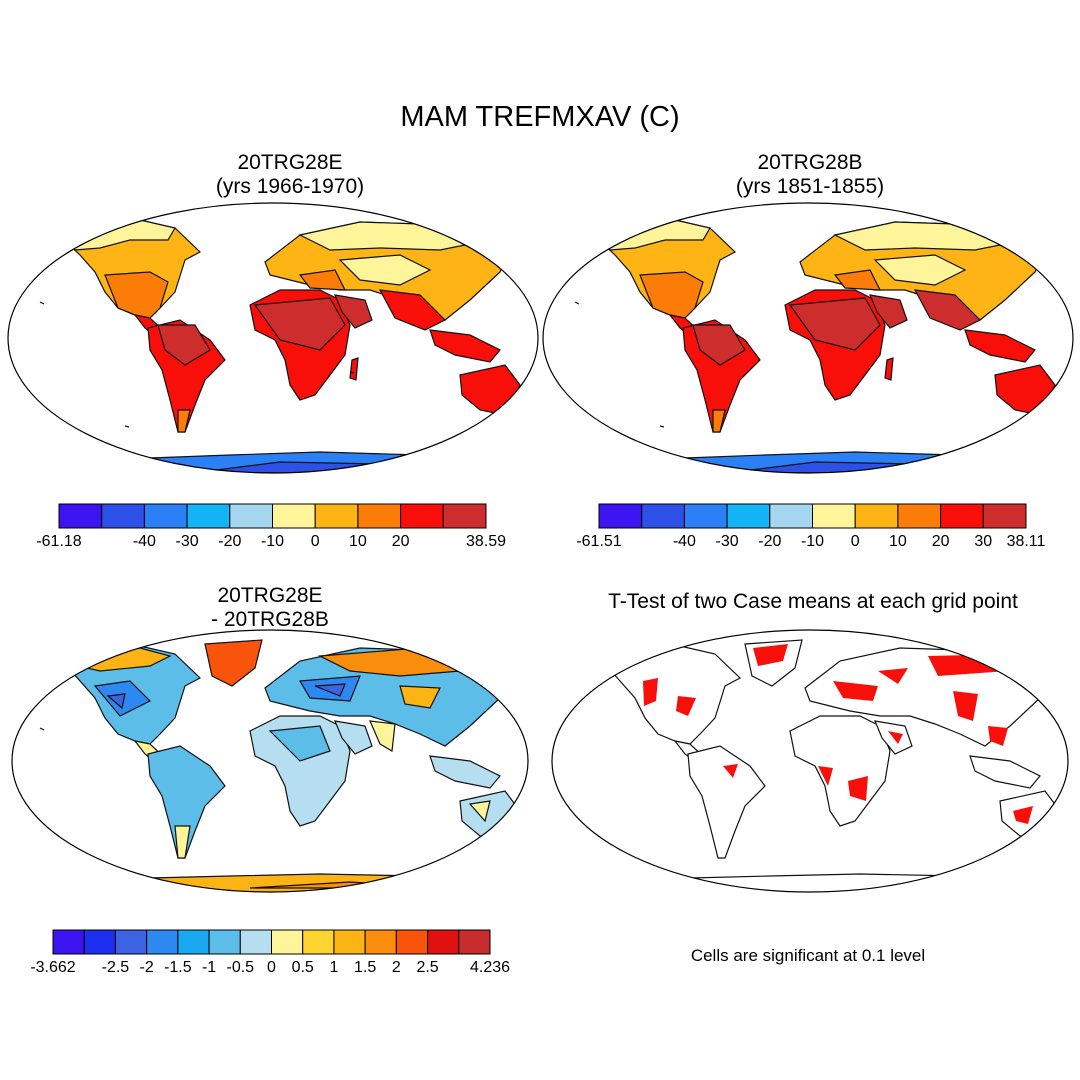 The image size is (1080, 1080). What do you see at coordinates (810, 162) in the screenshot?
I see `panel2-title-line1: 20TRG28B` at bounding box center [810, 162].